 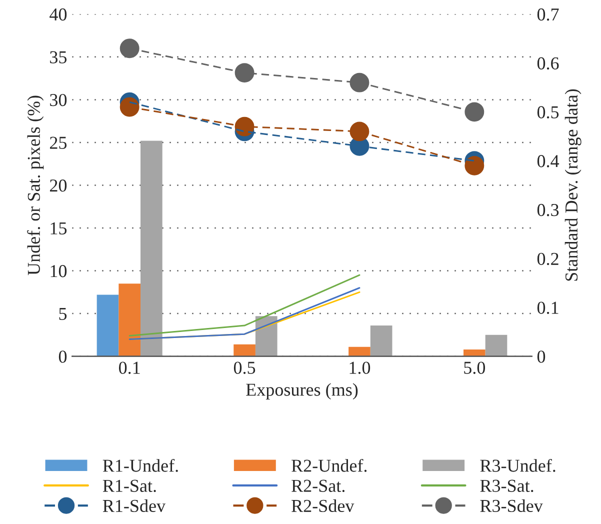 I want to click on y2-tick-label: 0.2, so click(x=547, y=259).